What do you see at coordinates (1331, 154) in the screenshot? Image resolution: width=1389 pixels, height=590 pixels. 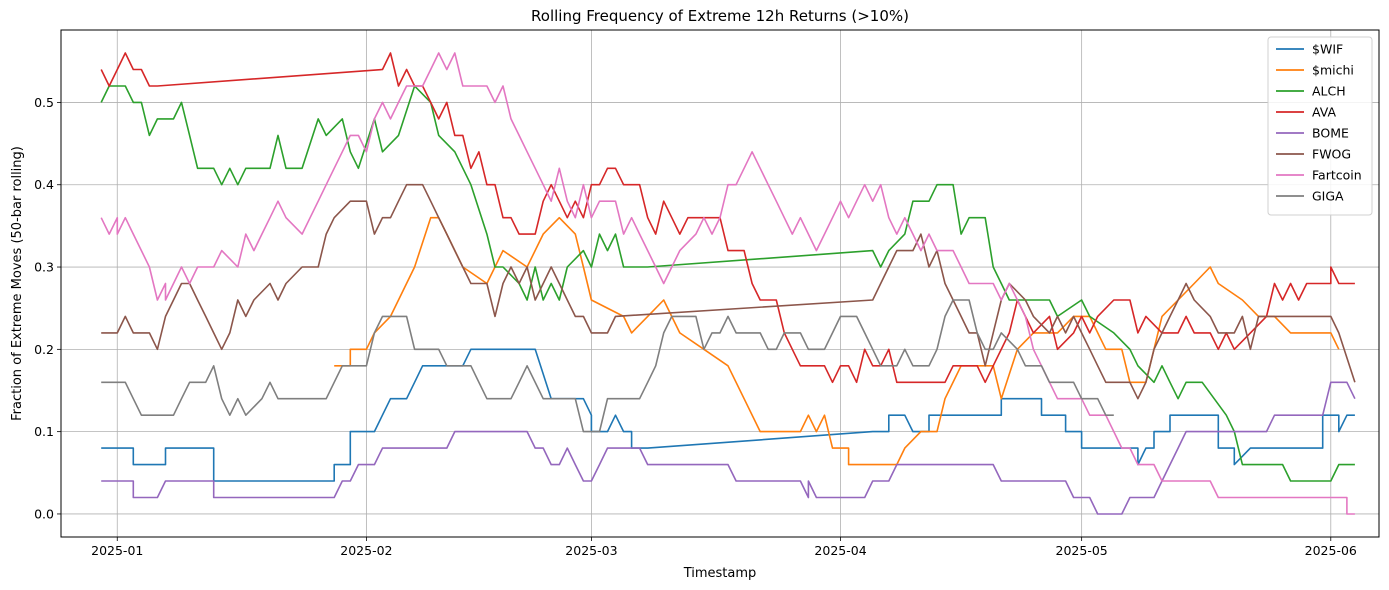 I see `legend-label-fwog: FWOG` at bounding box center [1331, 154].